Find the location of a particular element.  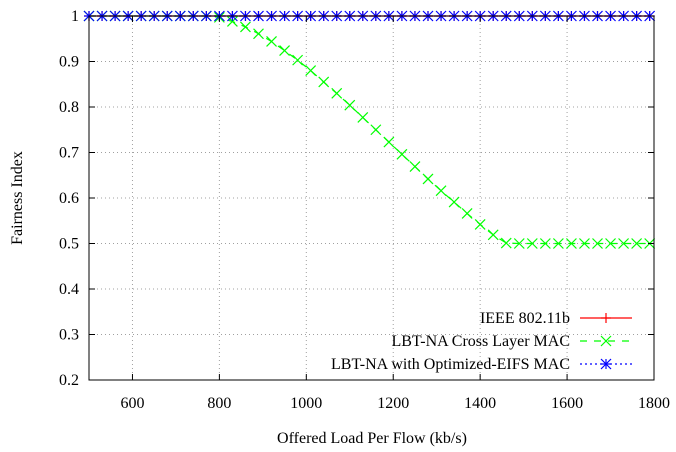

y-tick-label: 0.9 is located at coordinates (69, 62).